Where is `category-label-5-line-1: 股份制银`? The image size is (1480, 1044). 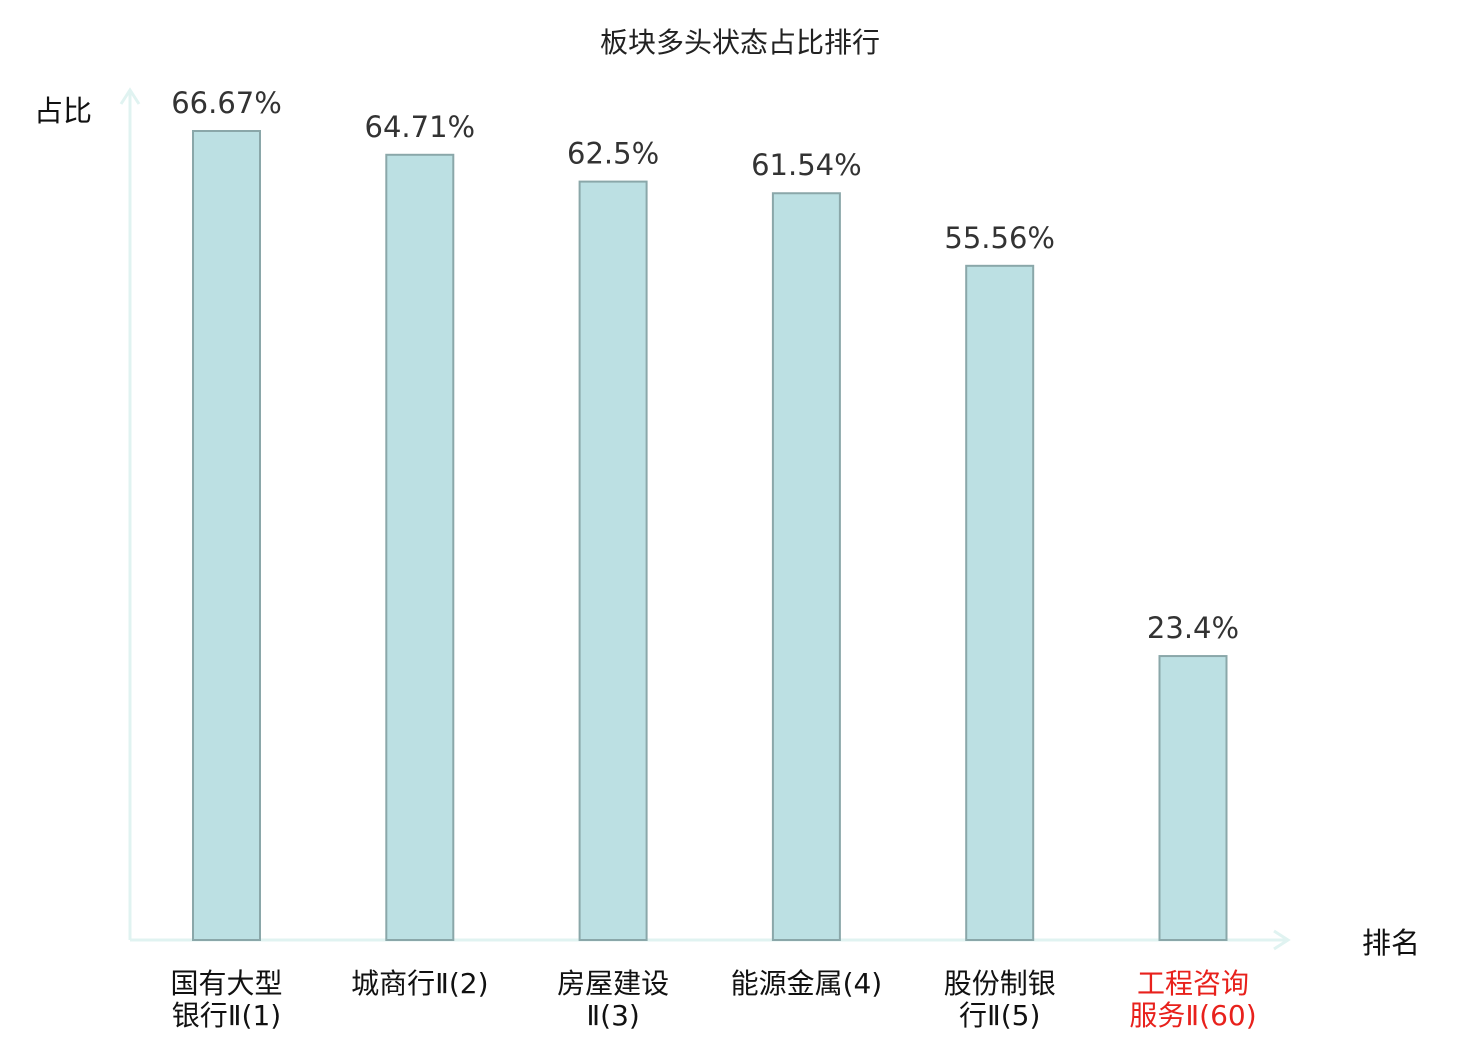 category-label-5-line-1: 股份制银 is located at coordinates (1000, 983).